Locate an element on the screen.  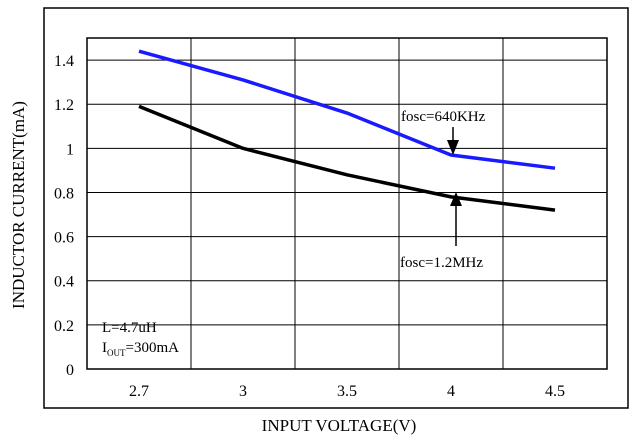
y-tick-label: 1 is located at coordinates (70, 149).